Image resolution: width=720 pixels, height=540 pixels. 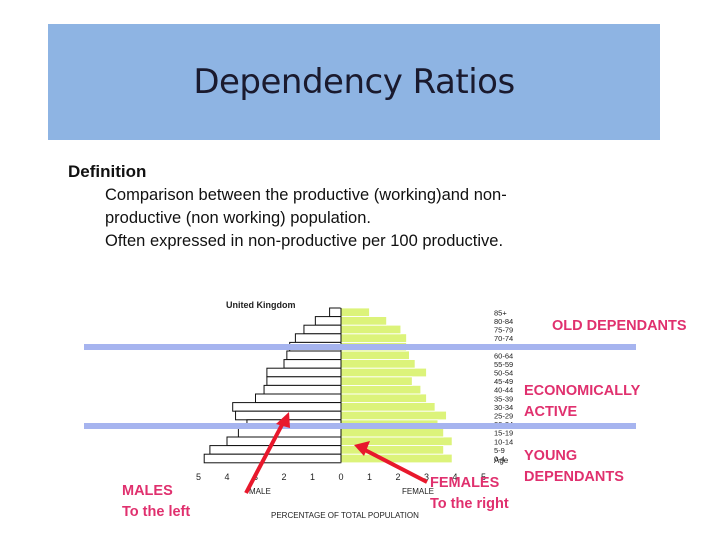 What do you see at coordinates (261, 305) in the screenshot?
I see `pyramid-country: United Kingdom` at bounding box center [261, 305].